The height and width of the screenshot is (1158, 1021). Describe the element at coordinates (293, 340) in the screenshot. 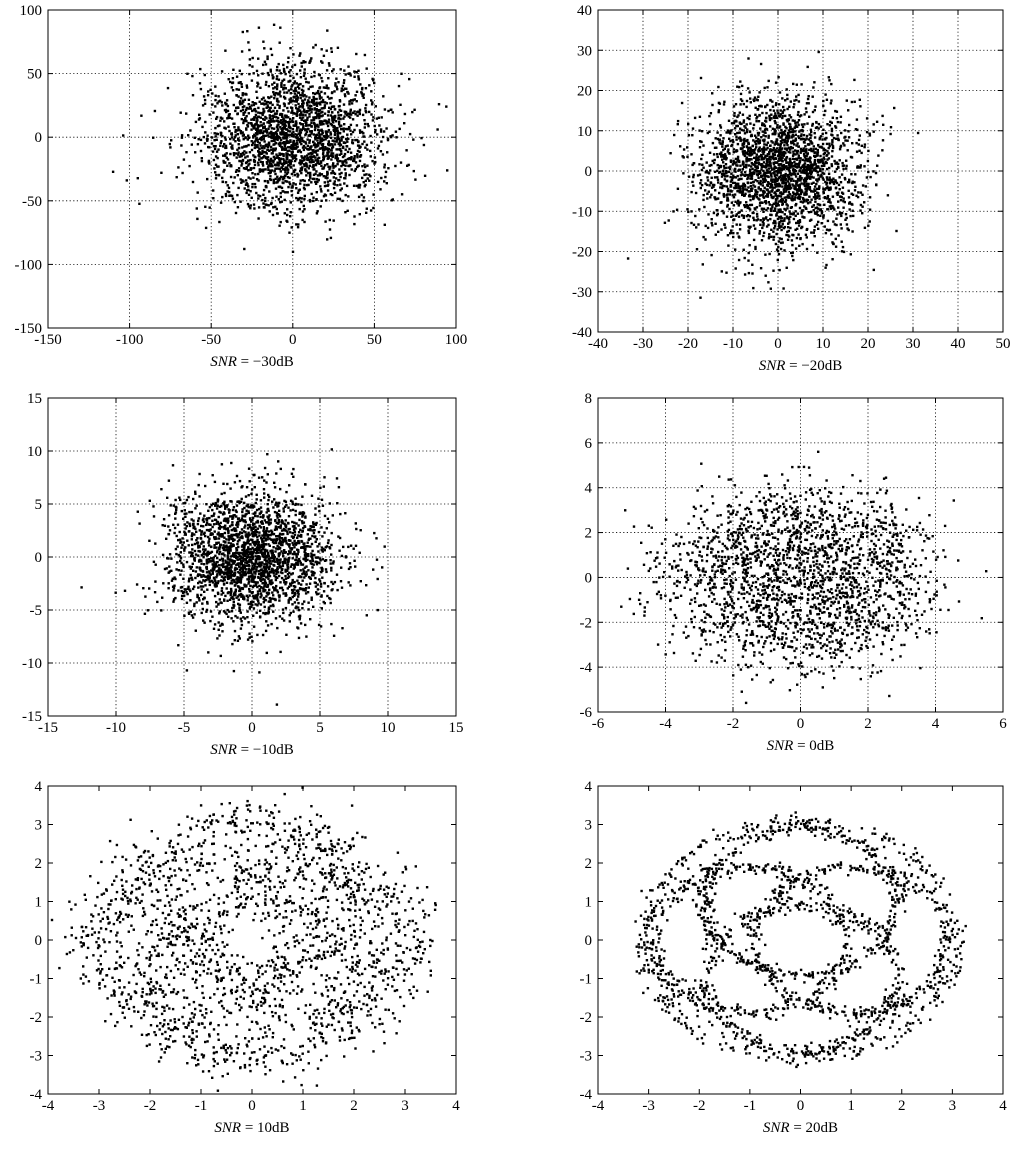

I see `x-tick-label: 0` at that location.